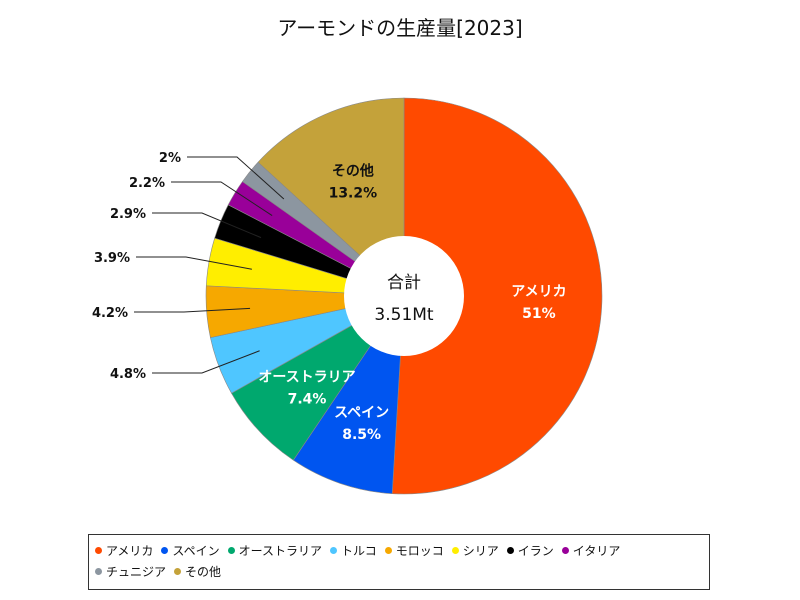 The image size is (800, 600). Describe the element at coordinates (539, 314) in the screenshot. I see `slice-value-label: 51%` at that location.